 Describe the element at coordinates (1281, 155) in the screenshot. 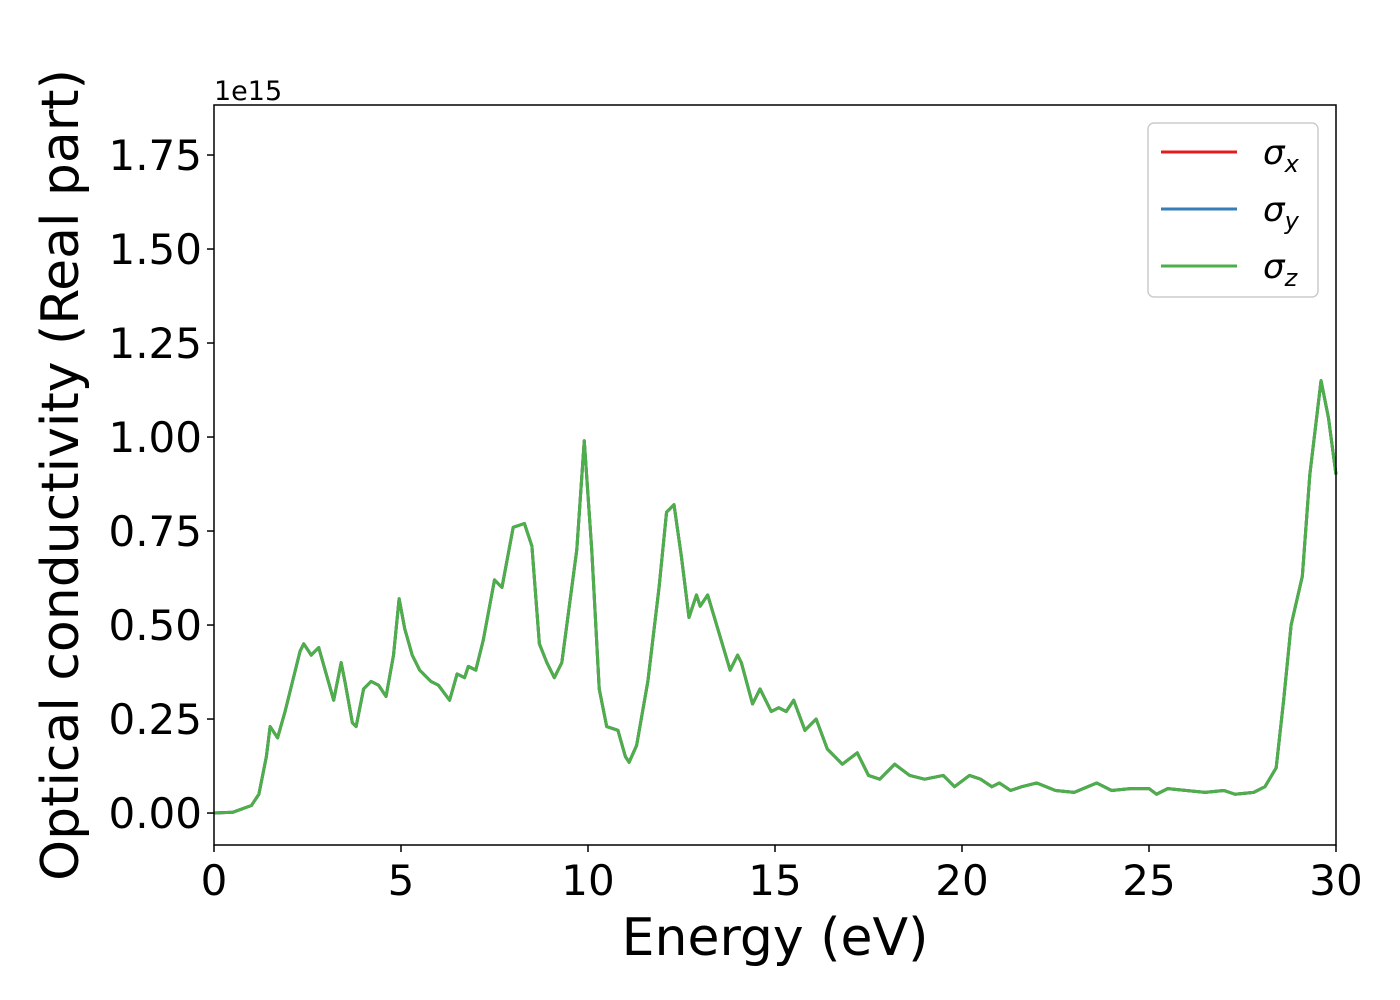

I see `legend-label: σx` at that location.